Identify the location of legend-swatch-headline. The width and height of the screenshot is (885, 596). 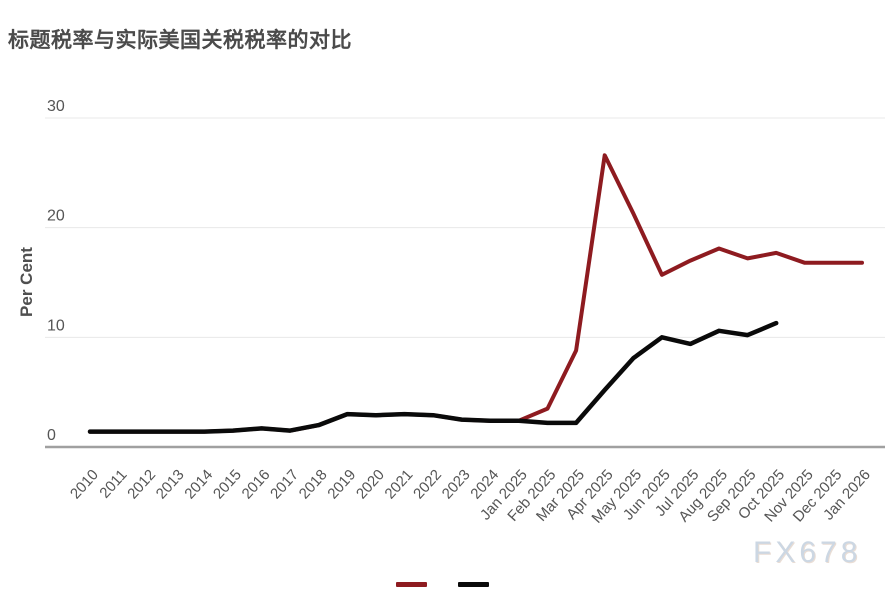
(411, 584).